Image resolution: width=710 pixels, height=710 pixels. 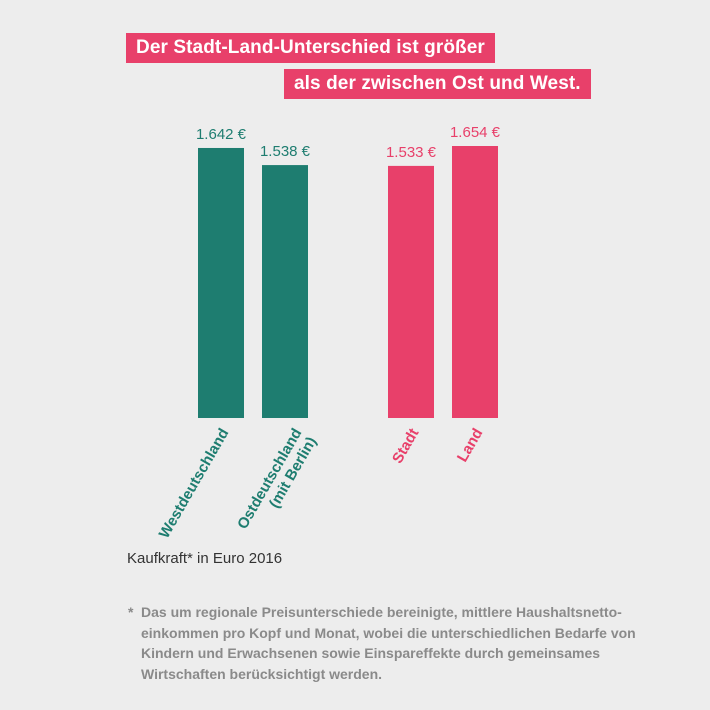 What do you see at coordinates (131, 612) in the screenshot?
I see `footnote-star: *` at bounding box center [131, 612].